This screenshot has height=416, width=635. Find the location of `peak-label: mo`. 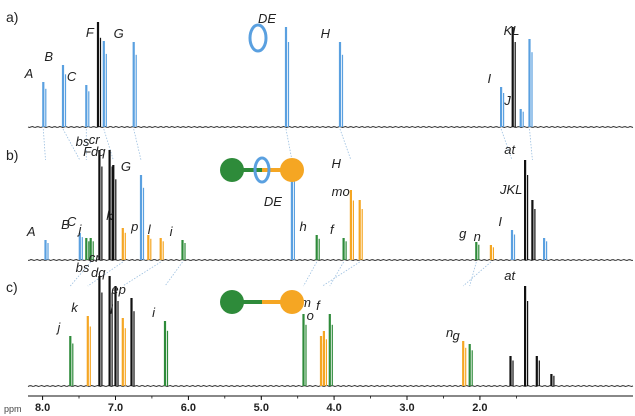

peak-label: mo is located at coordinates (341, 191).